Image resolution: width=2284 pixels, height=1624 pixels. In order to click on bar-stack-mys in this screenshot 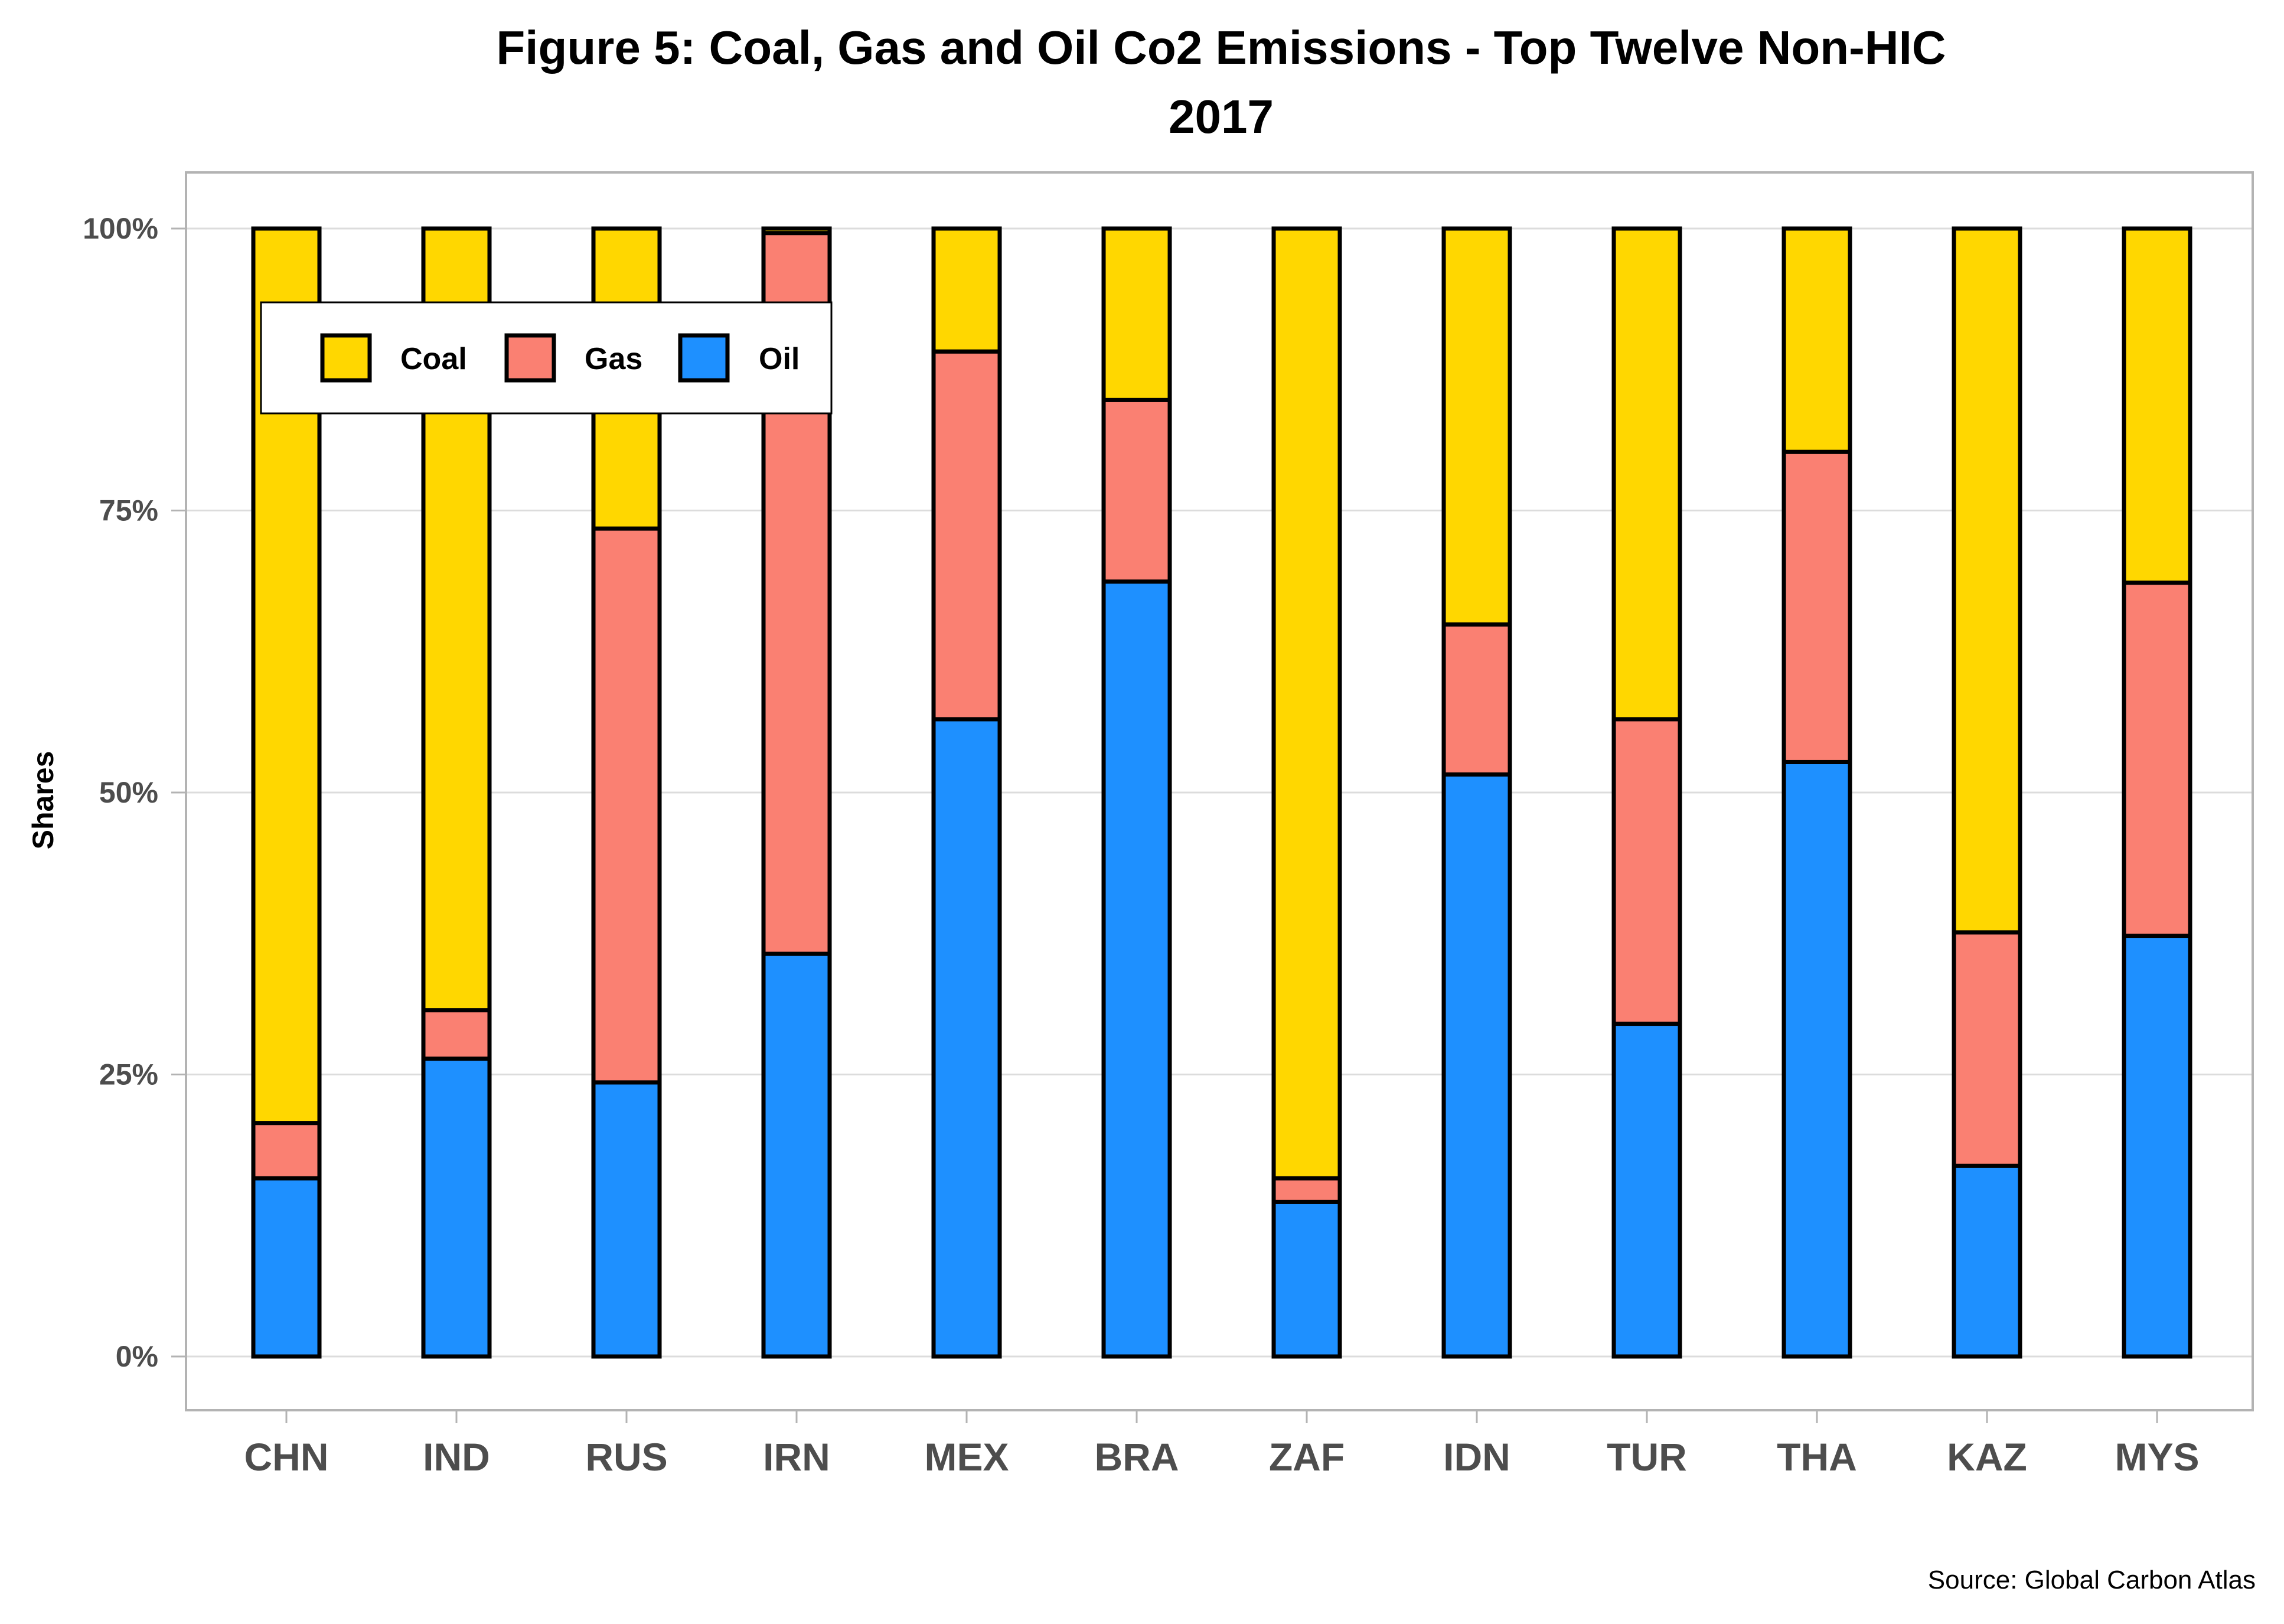, I will do `click(2157, 792)`.